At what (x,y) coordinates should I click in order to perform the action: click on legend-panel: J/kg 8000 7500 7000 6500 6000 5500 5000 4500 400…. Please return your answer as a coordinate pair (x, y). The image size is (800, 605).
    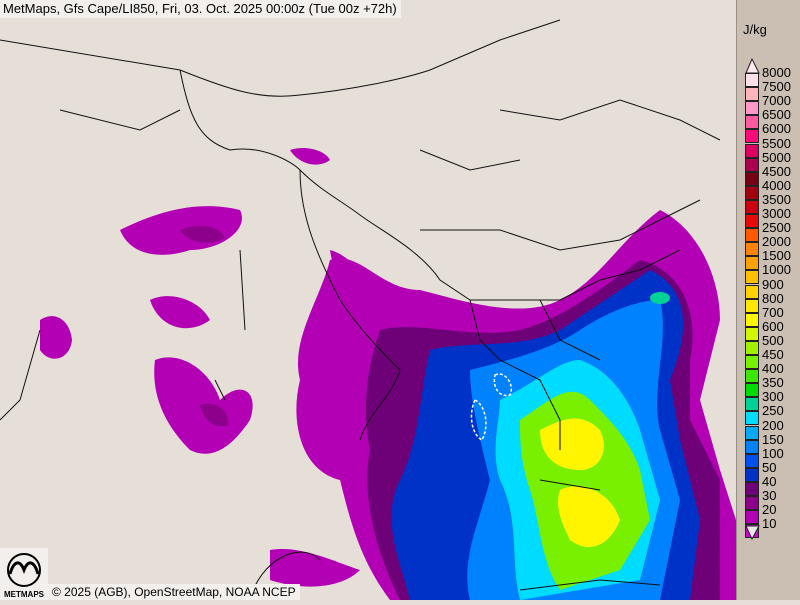
    Looking at the image, I should click on (768, 300).